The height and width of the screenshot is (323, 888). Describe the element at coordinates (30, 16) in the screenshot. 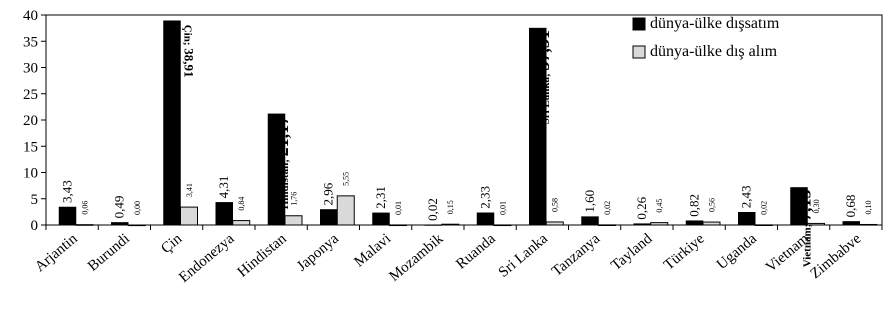

I see `y-tick-label: 40` at that location.